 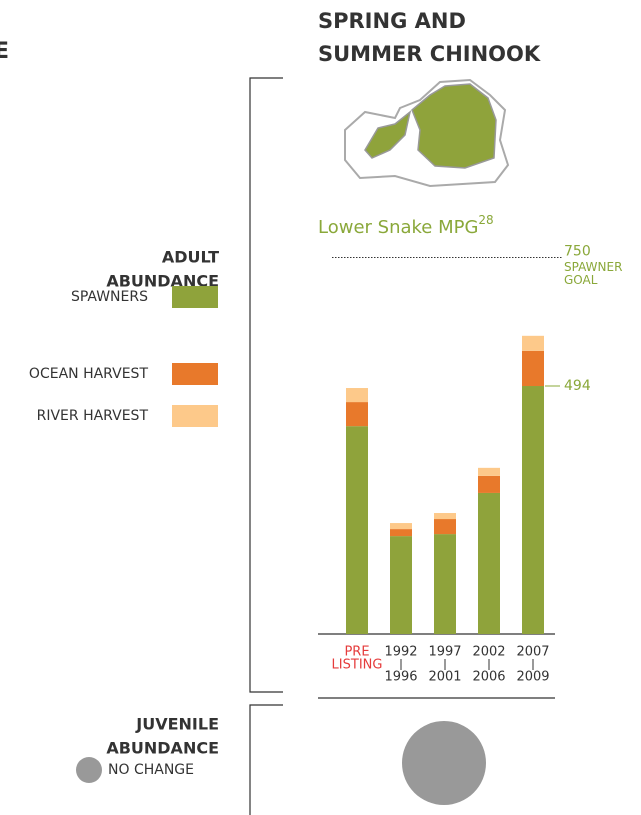 What do you see at coordinates (532, 677) in the screenshot?
I see `x-tick-label: 2009` at bounding box center [532, 677].